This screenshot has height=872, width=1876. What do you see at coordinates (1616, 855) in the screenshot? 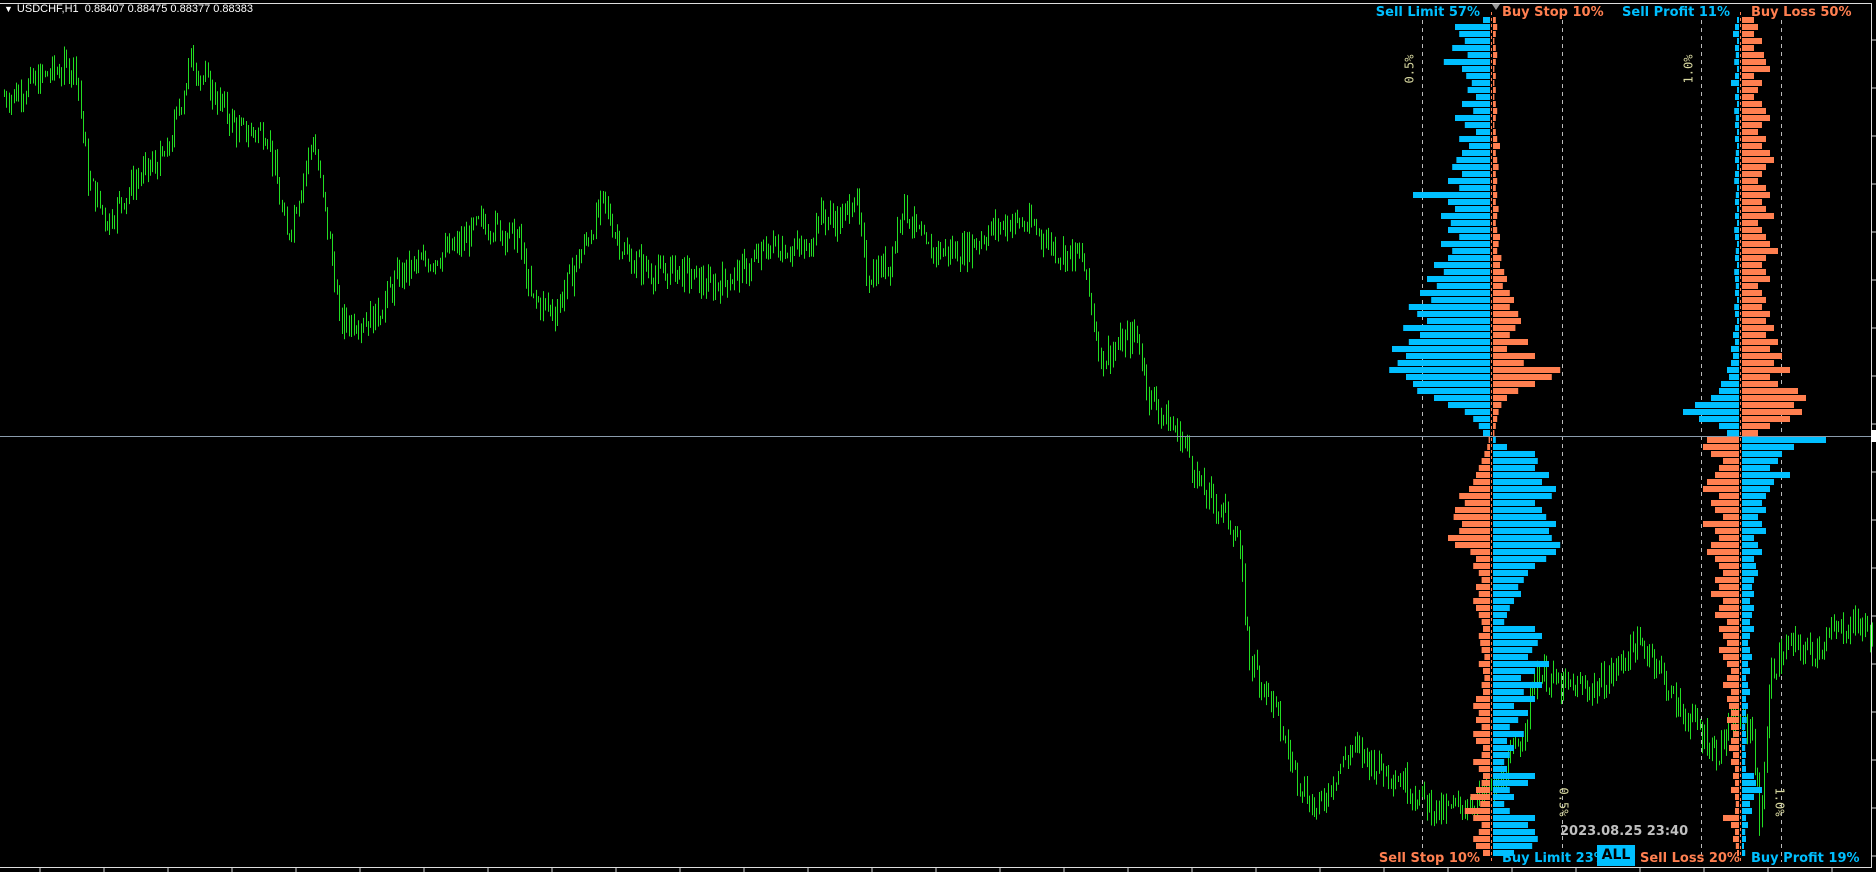
I see `all-button: ALL` at bounding box center [1616, 855].